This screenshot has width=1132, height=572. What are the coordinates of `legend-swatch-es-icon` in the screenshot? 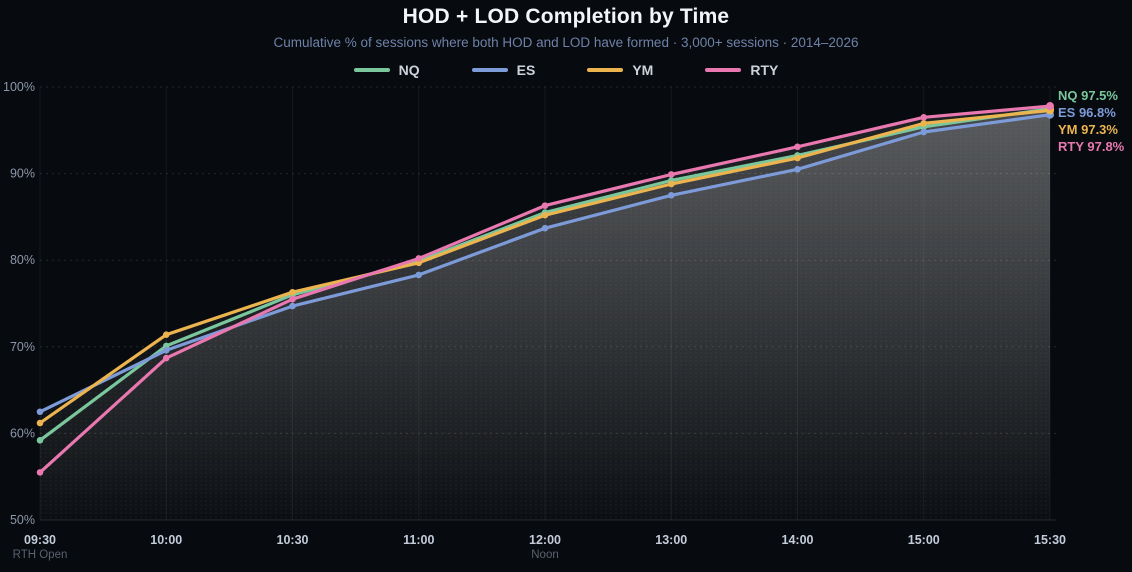 It's located at (489, 70).